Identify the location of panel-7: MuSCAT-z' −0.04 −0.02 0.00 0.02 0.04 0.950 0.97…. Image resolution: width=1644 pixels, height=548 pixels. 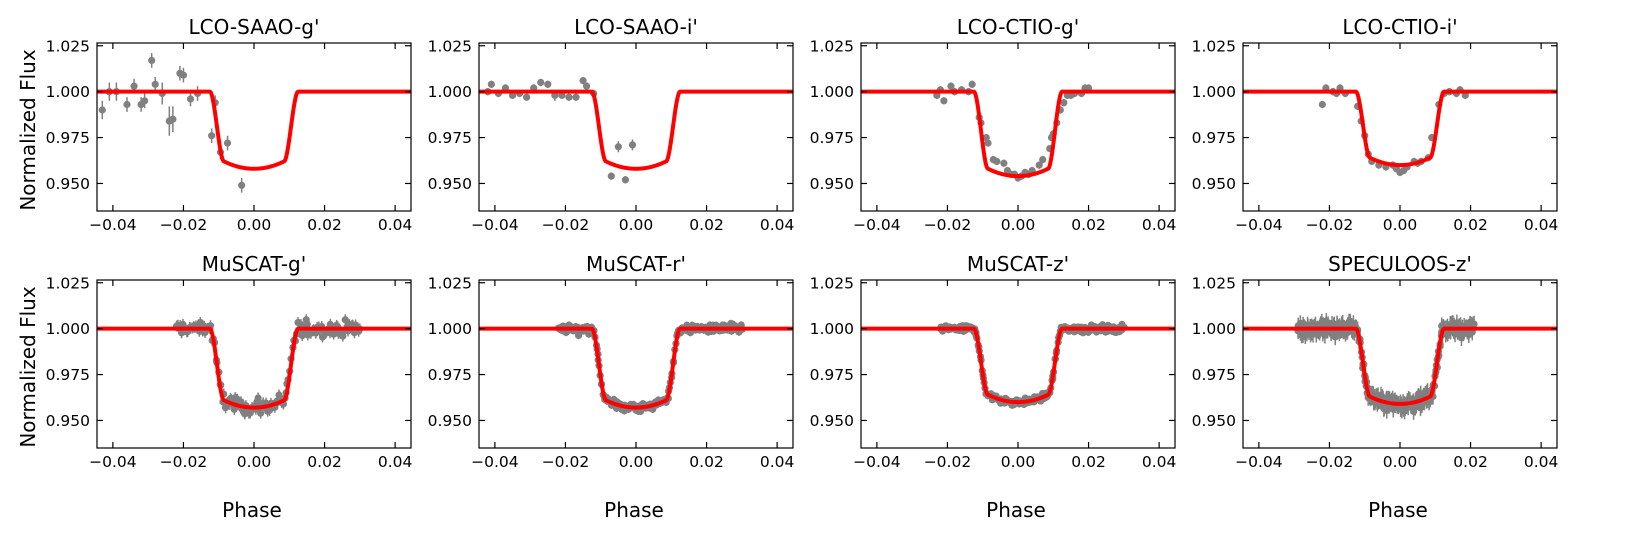
(993, 361).